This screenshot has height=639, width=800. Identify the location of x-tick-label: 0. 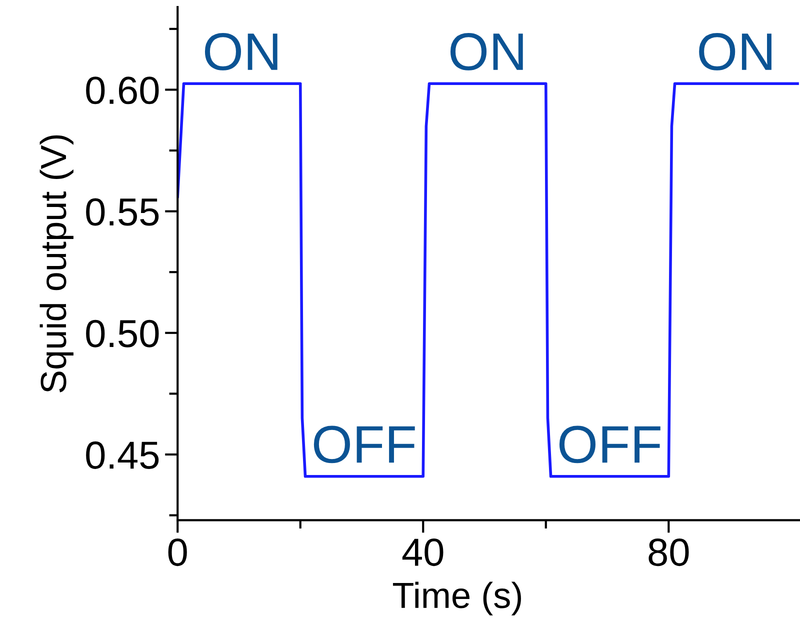
(177, 552).